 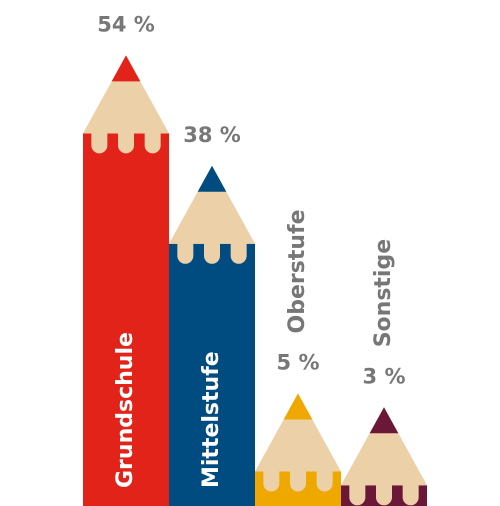 I want to click on category-label: Mittelstufe, so click(x=211, y=419).